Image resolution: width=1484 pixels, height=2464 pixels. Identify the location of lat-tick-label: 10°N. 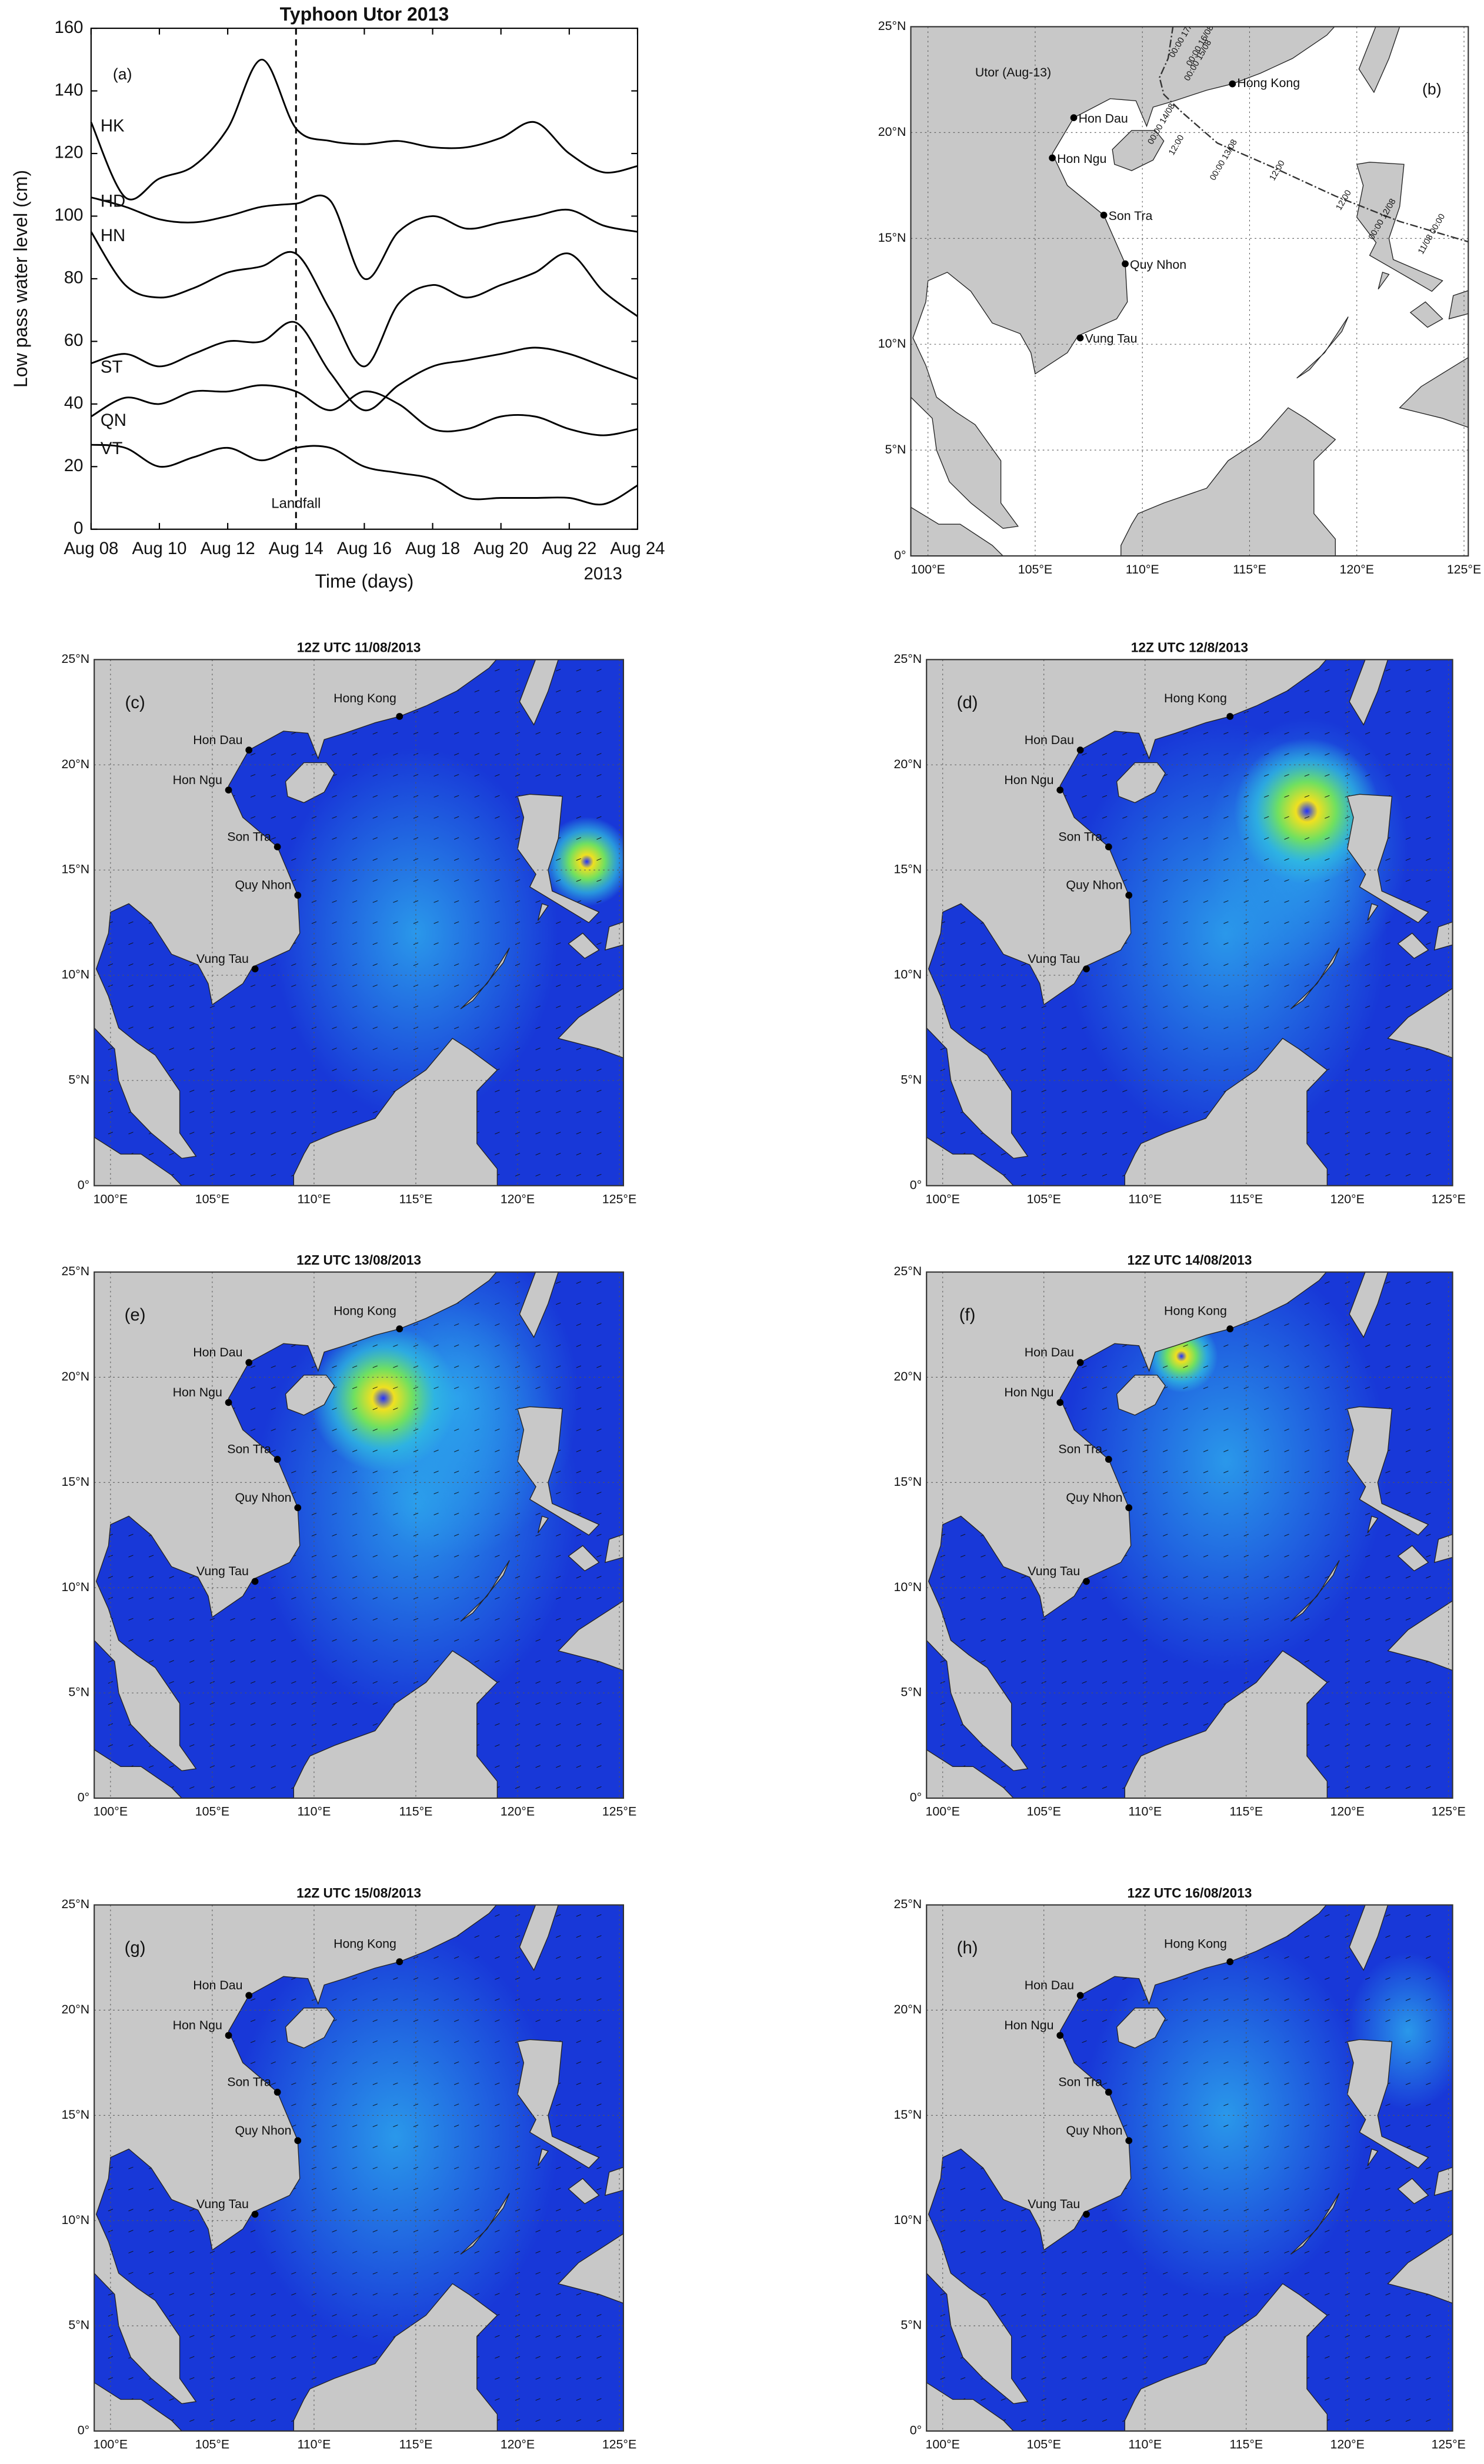
(75, 1587).